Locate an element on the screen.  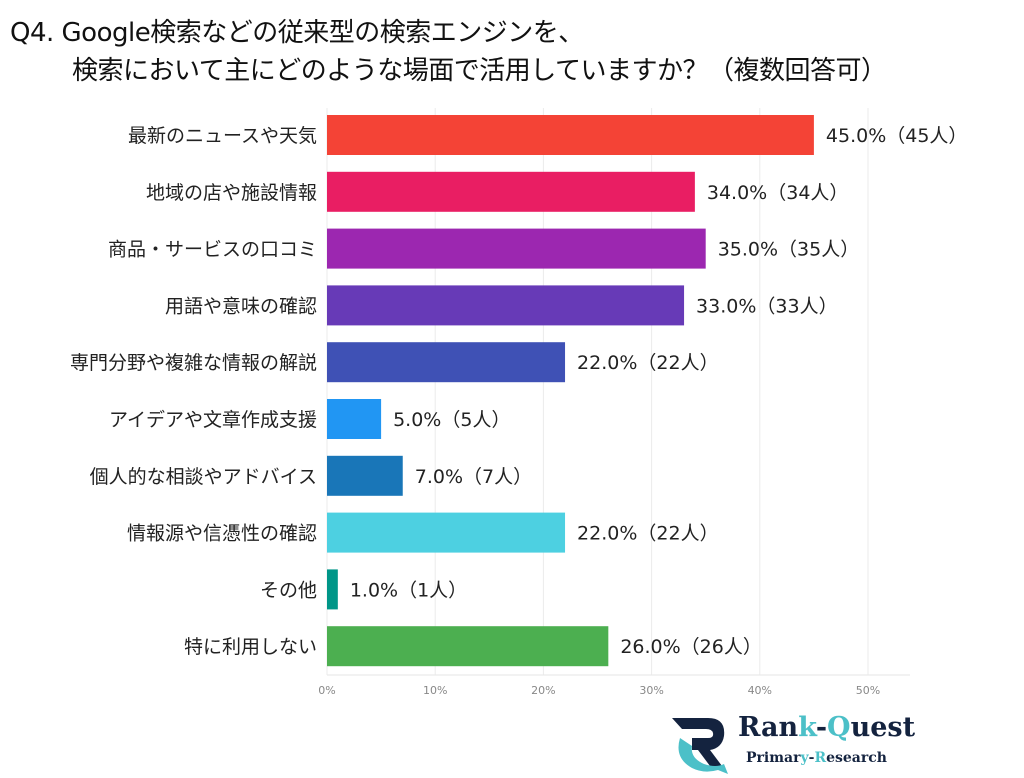
data-label: 34.0%（34人） is located at coordinates (778, 193).